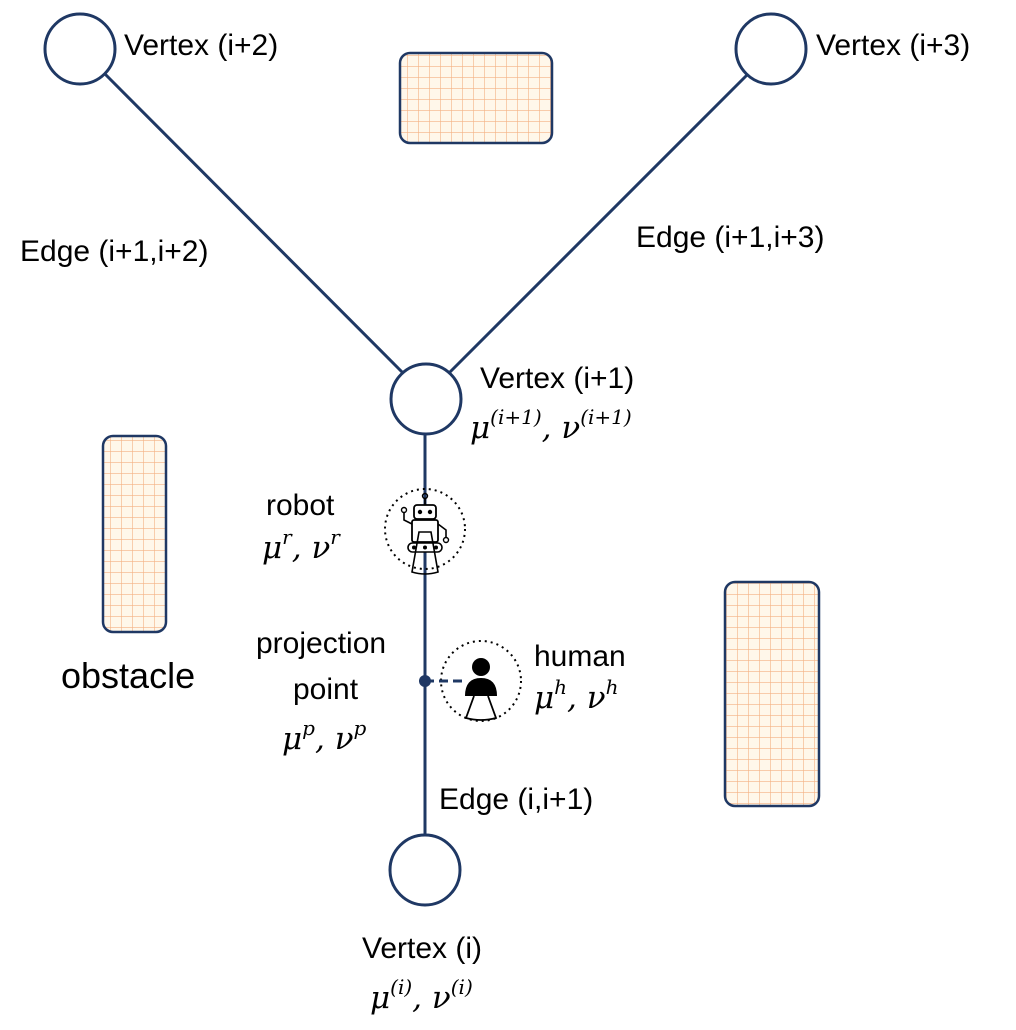 This screenshot has width=1016, height=1030. Describe the element at coordinates (772, 694) in the screenshot. I see `obstacle-right` at that location.